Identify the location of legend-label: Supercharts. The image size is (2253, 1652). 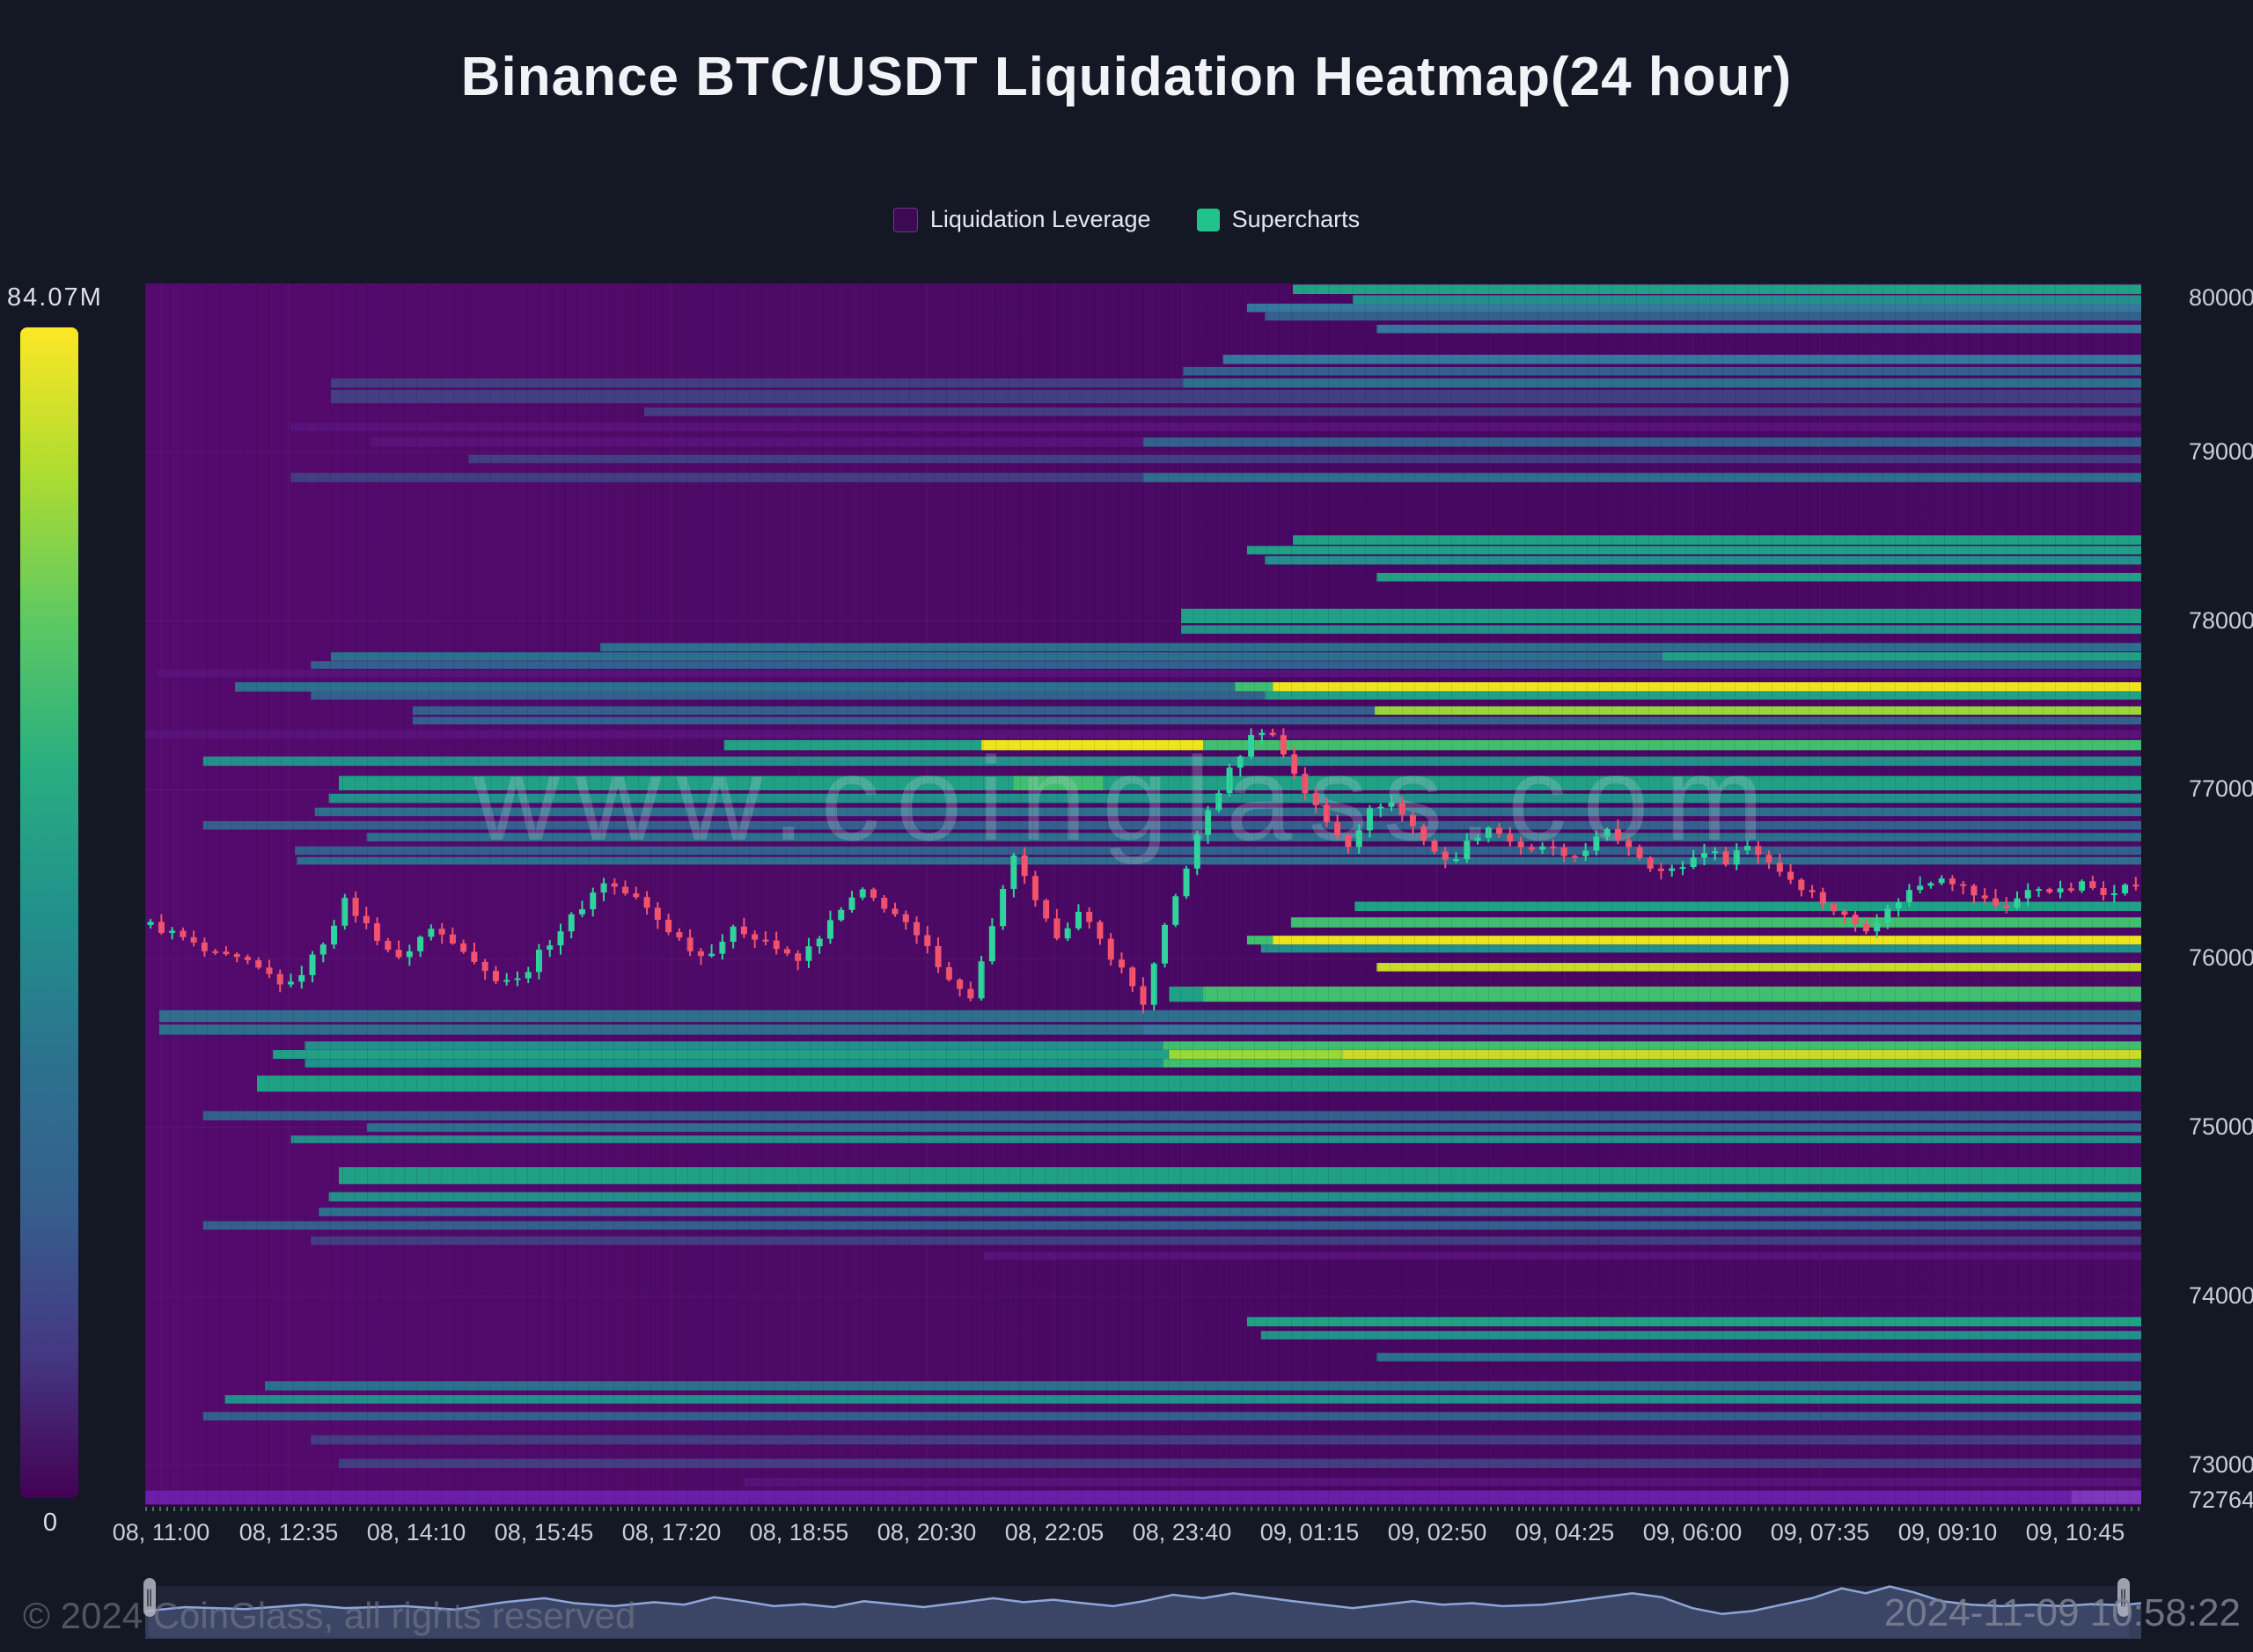
(1296, 219).